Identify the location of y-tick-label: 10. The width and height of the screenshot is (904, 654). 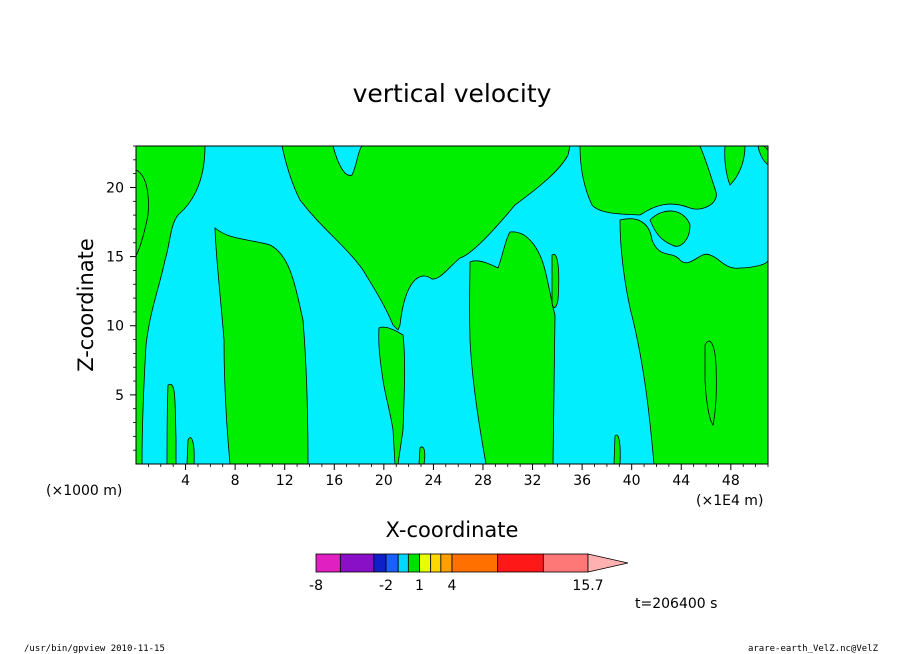
(115, 327).